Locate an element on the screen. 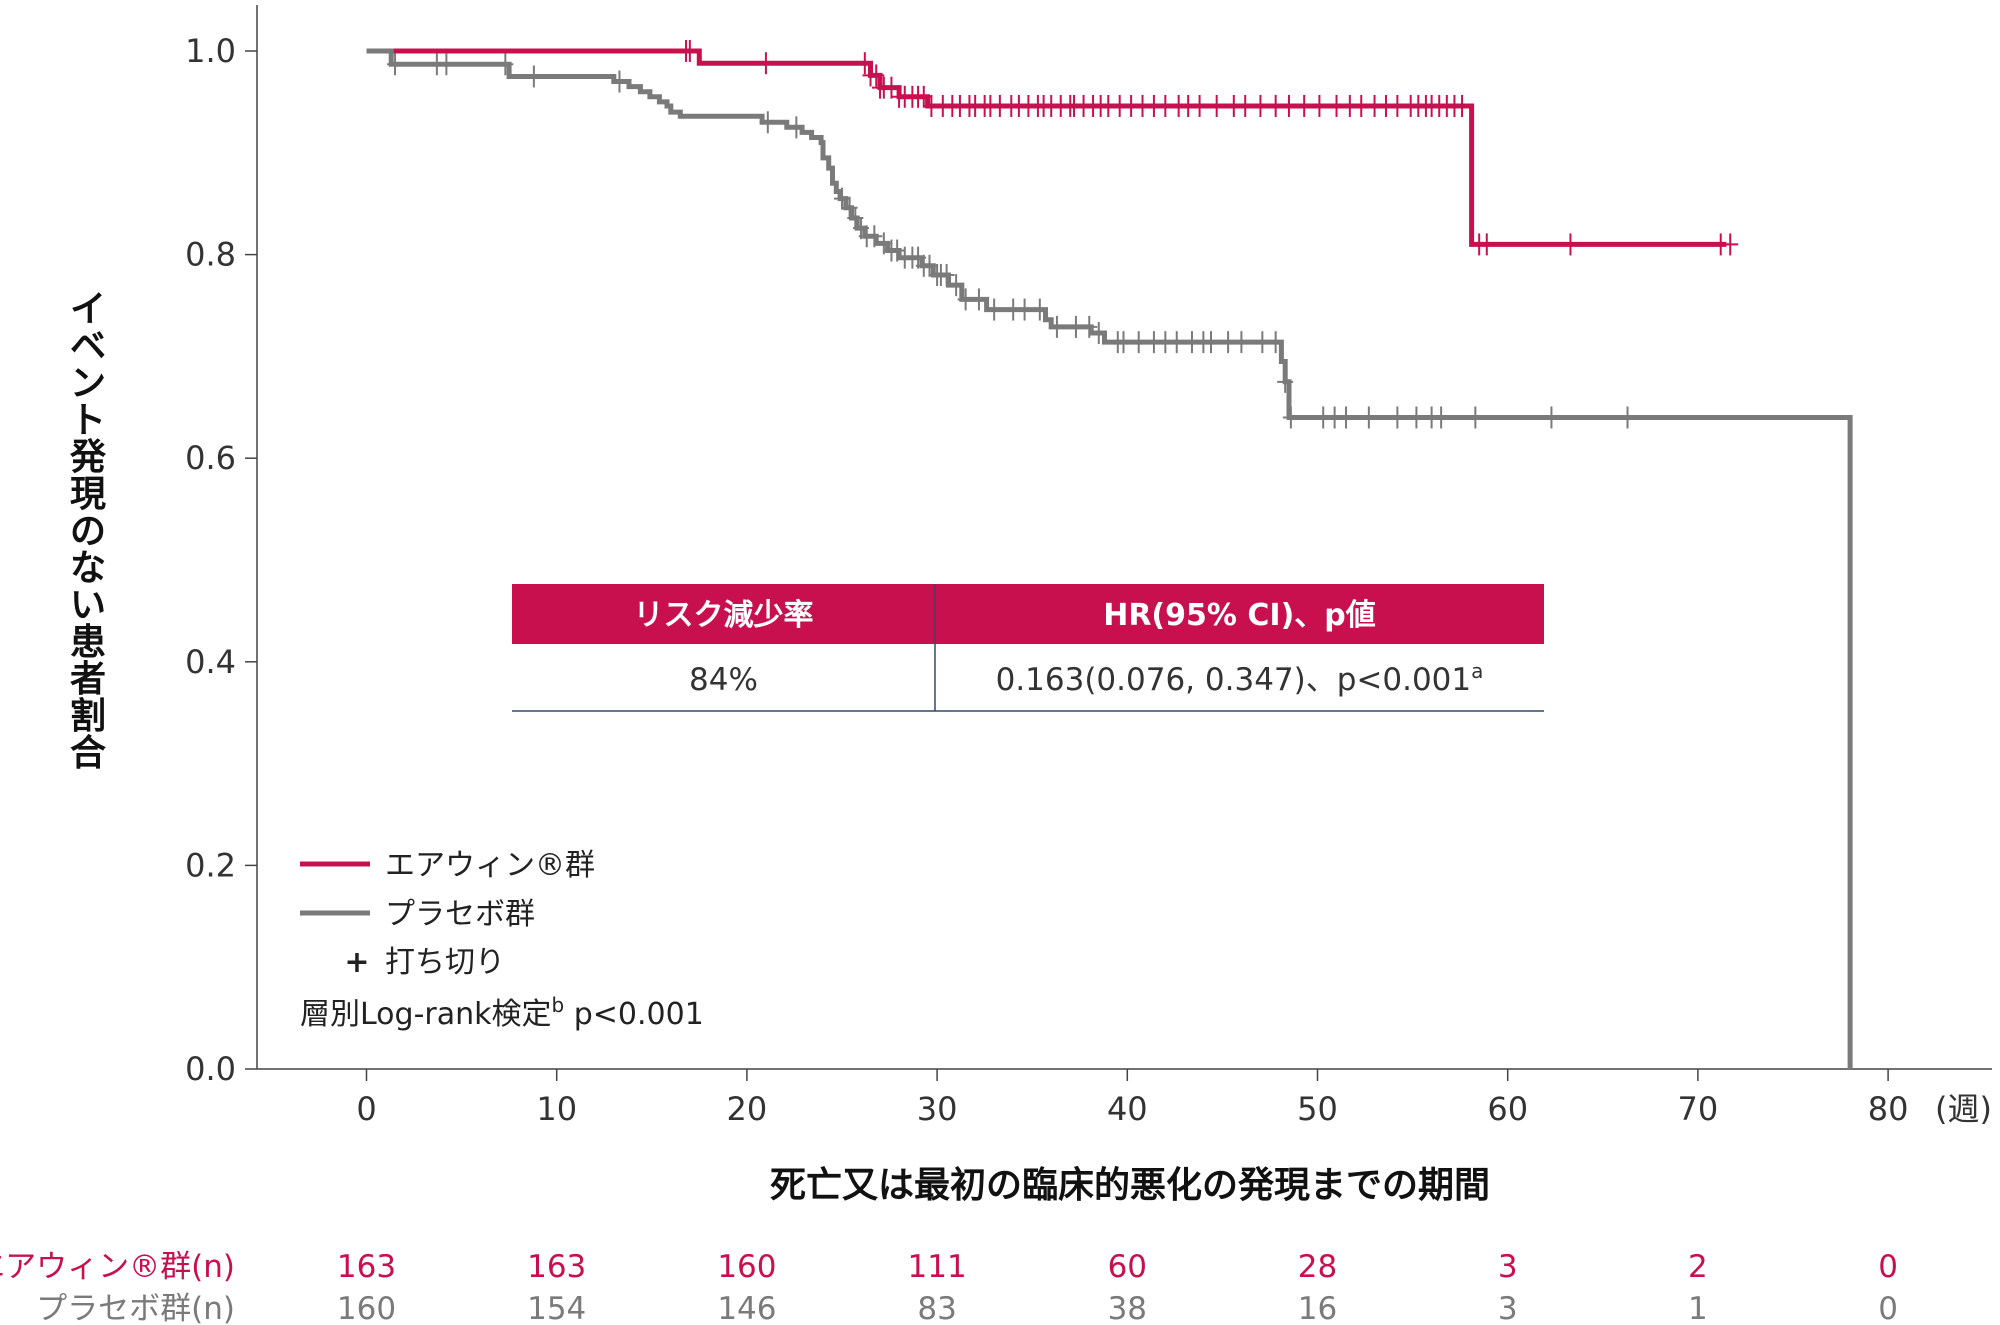  risk-count: 154 is located at coordinates (556, 1308).